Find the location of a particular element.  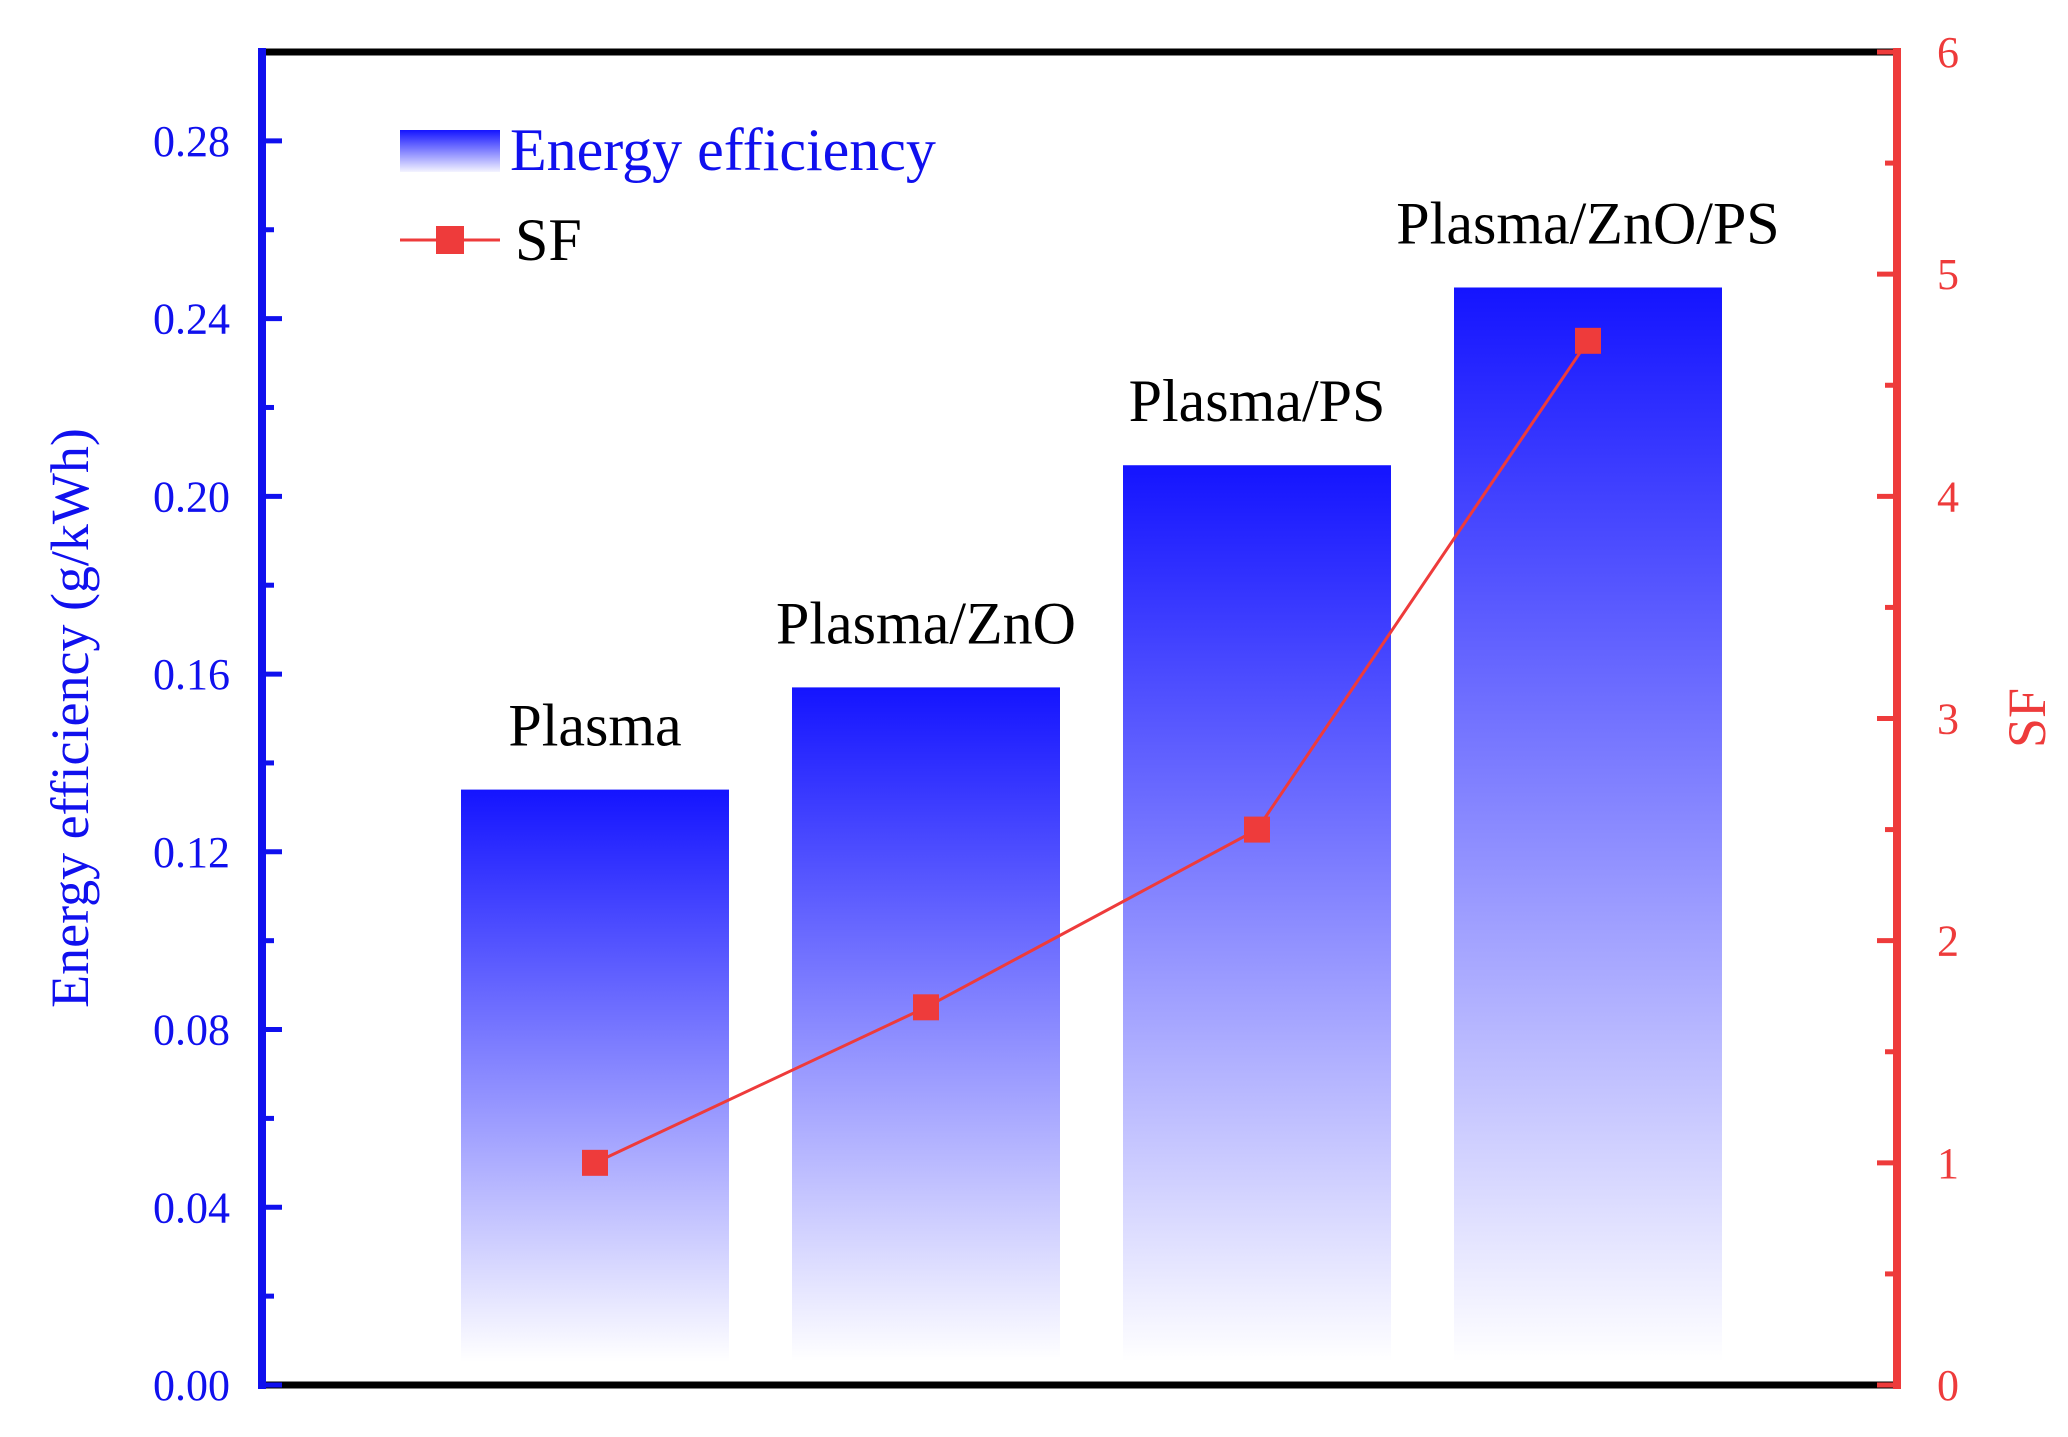

bar-plasma-ps is located at coordinates (1257, 914).